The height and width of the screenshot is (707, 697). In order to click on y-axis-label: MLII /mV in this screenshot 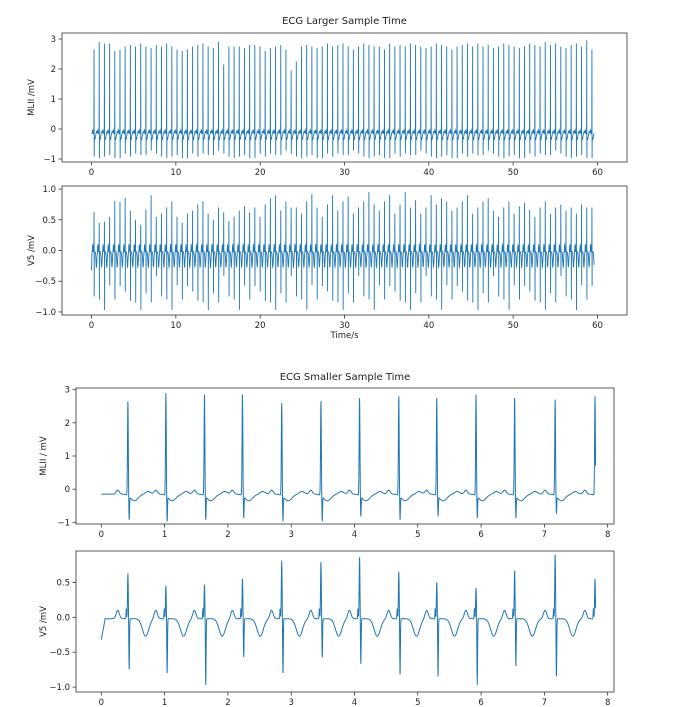, I will do `click(32, 97)`.